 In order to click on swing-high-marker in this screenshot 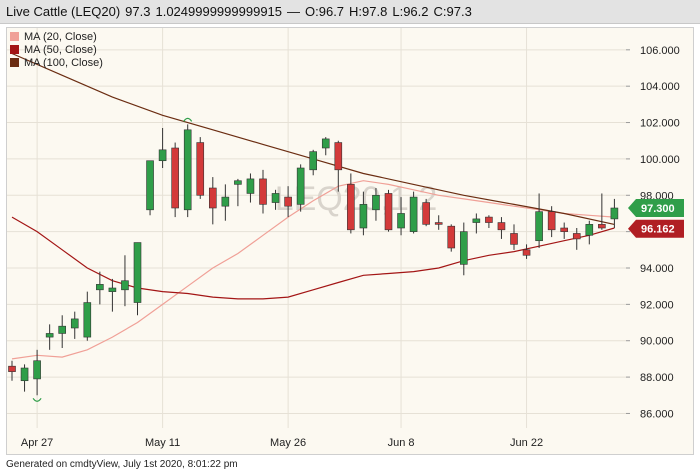, I will do `click(188, 119)`.